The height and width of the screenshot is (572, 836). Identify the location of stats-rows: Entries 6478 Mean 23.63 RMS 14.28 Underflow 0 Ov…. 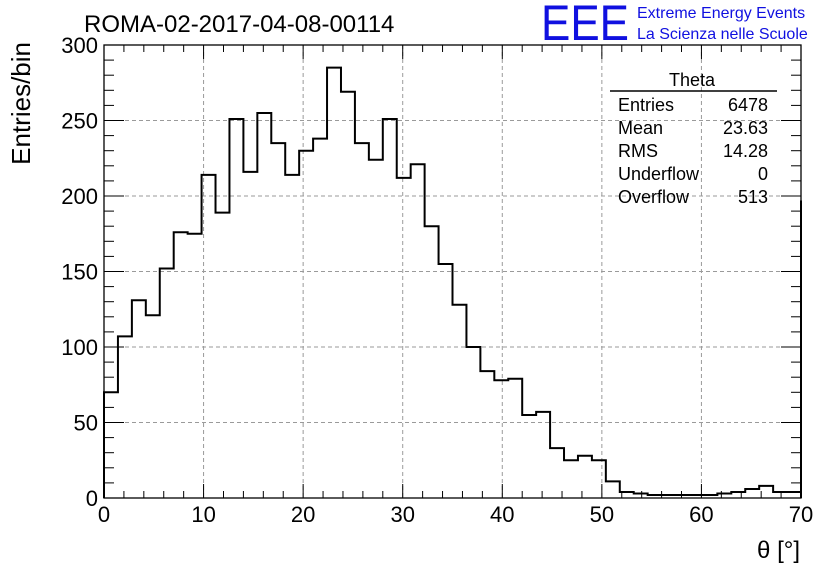
(693, 151).